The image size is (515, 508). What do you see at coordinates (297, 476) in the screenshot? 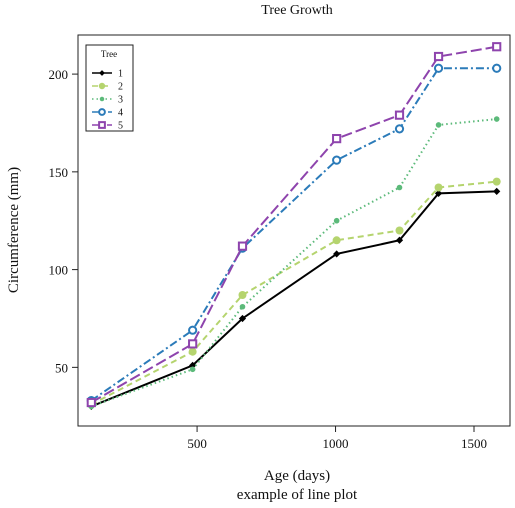
I see `x-axis-label: Age (days)` at bounding box center [297, 476].